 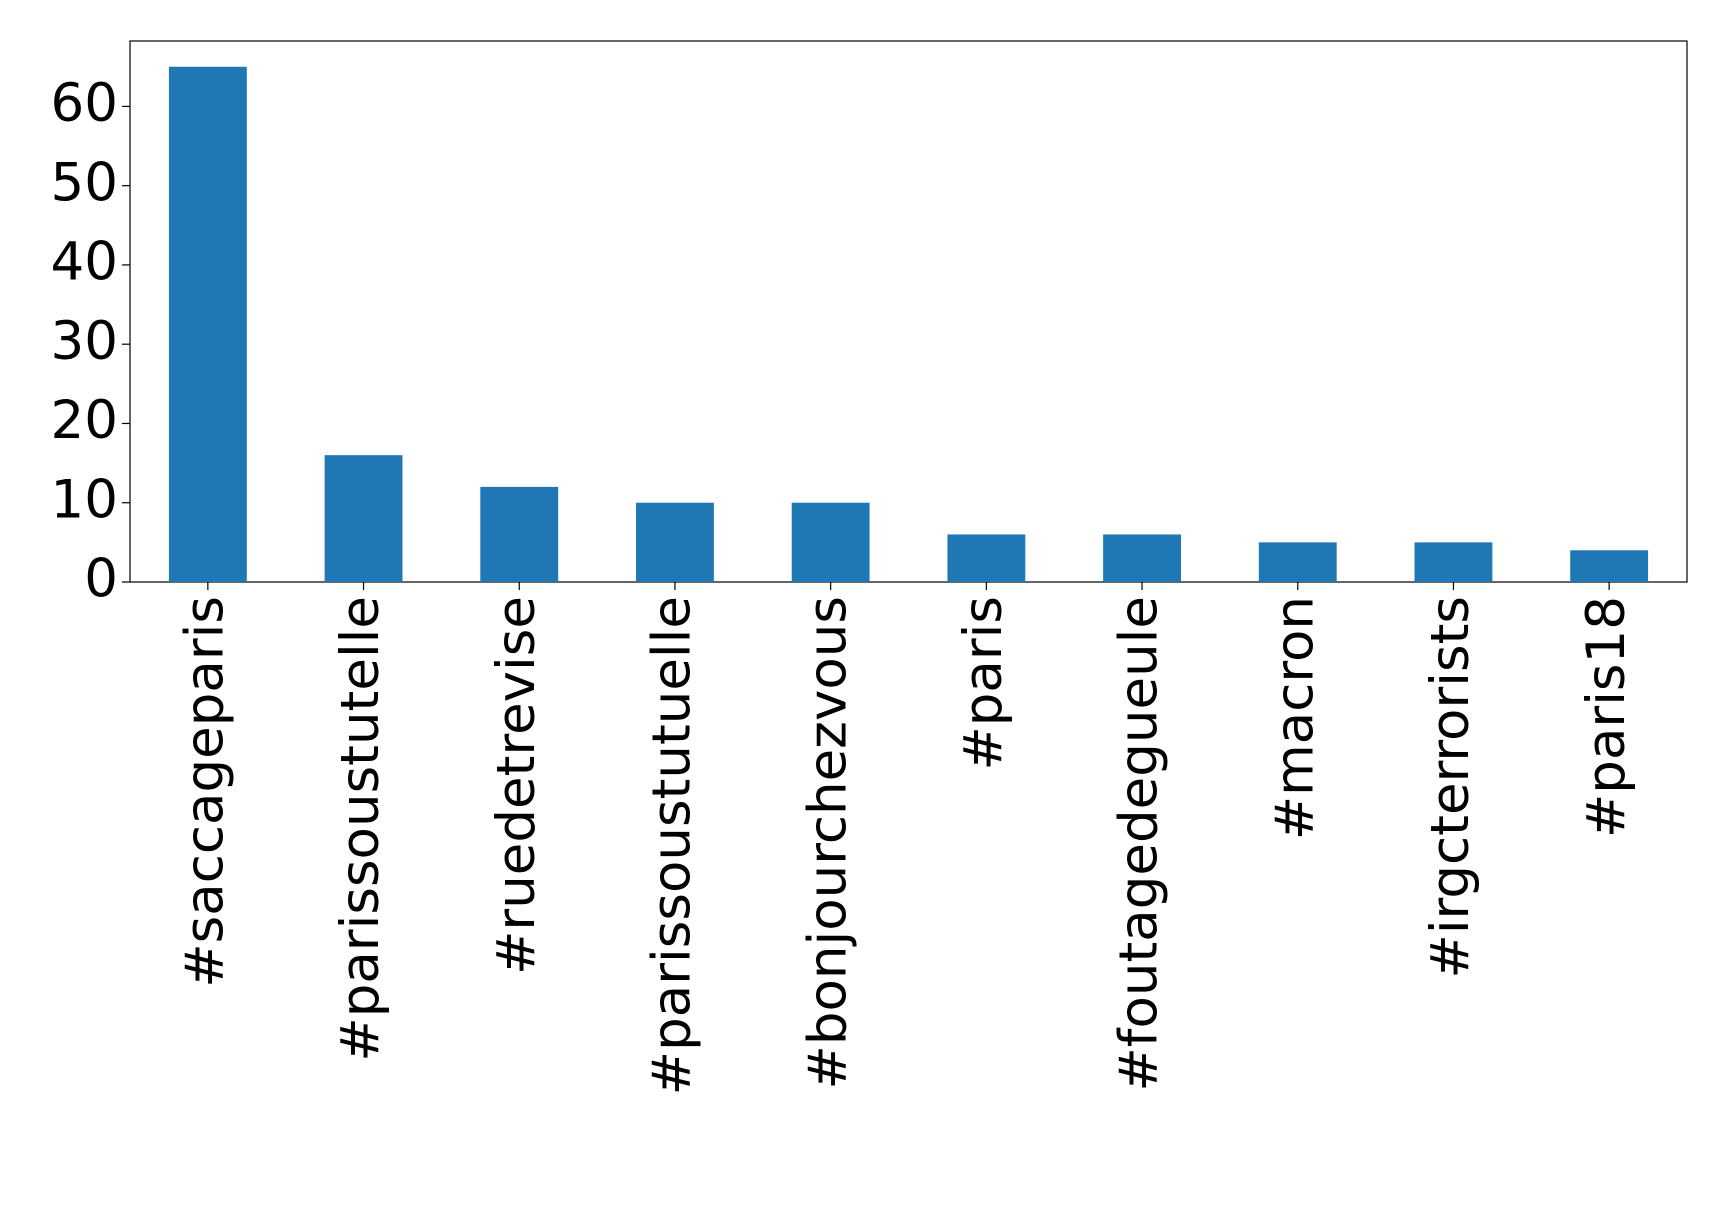 I want to click on x-tick-label: #foutagedegueule, so click(x=1139, y=844).